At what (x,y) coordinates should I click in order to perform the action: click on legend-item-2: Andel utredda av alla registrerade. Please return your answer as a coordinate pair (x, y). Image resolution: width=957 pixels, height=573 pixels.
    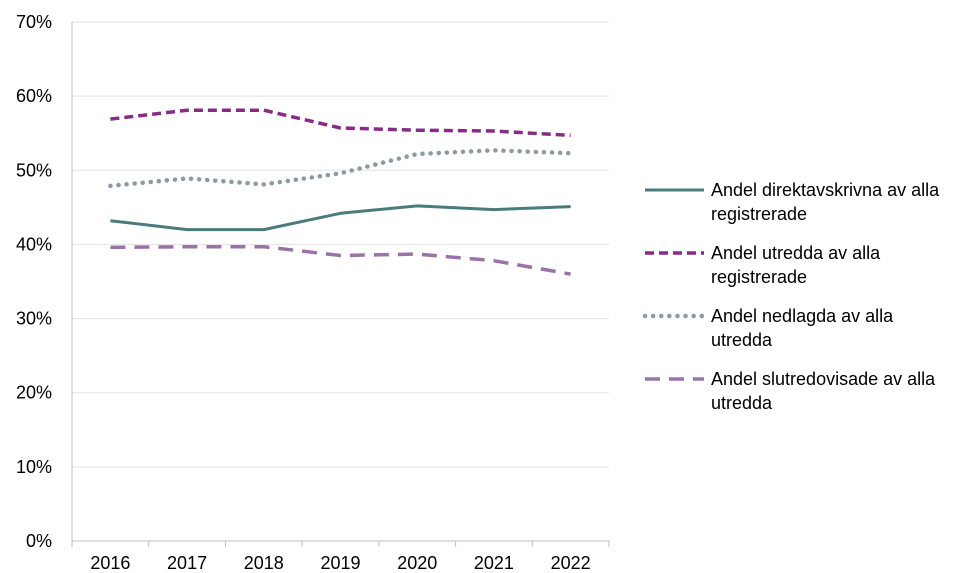
    Looking at the image, I should click on (763, 265).